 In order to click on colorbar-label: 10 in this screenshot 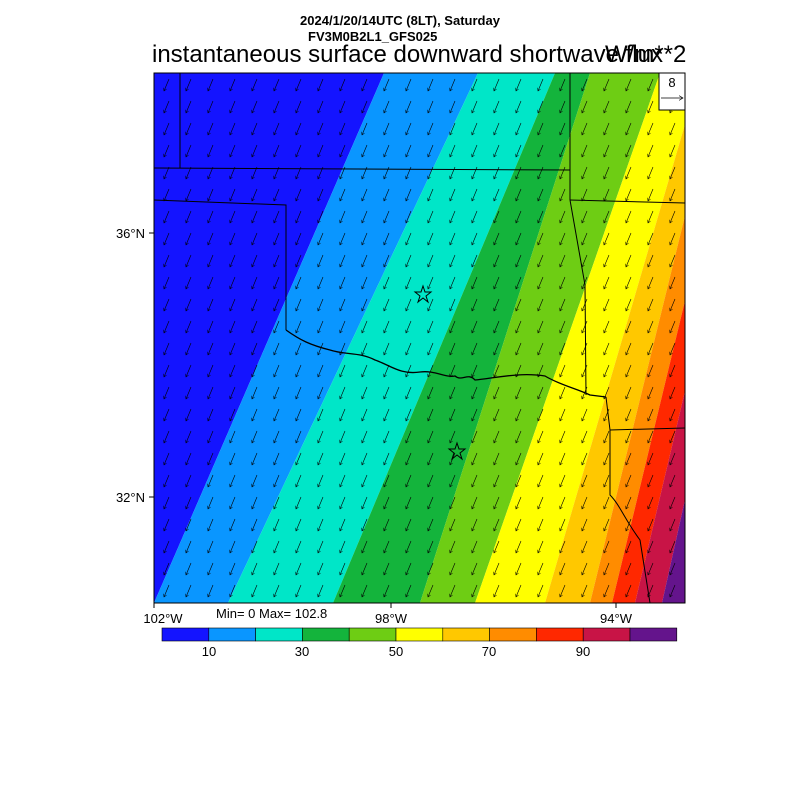, I will do `click(209, 651)`.